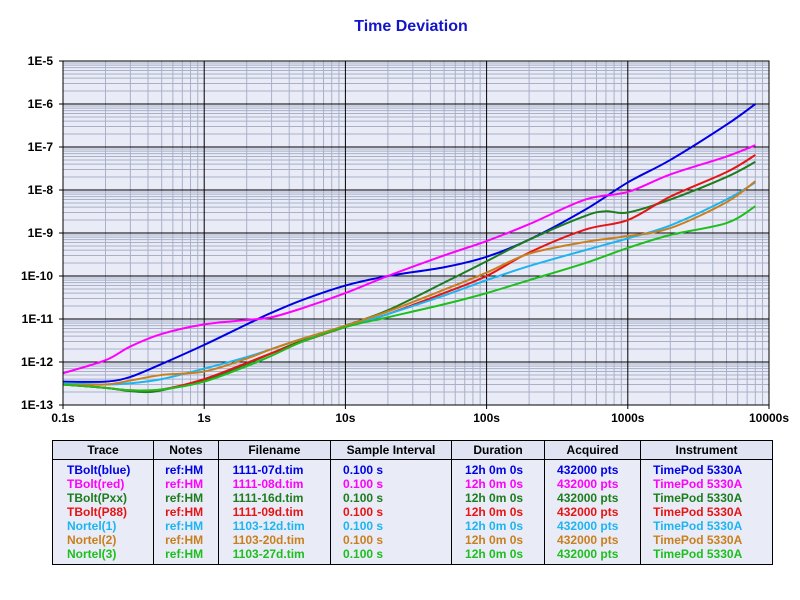 The width and height of the screenshot is (800, 600). Describe the element at coordinates (498, 450) in the screenshot. I see `legend-header-duration: Duration` at that location.